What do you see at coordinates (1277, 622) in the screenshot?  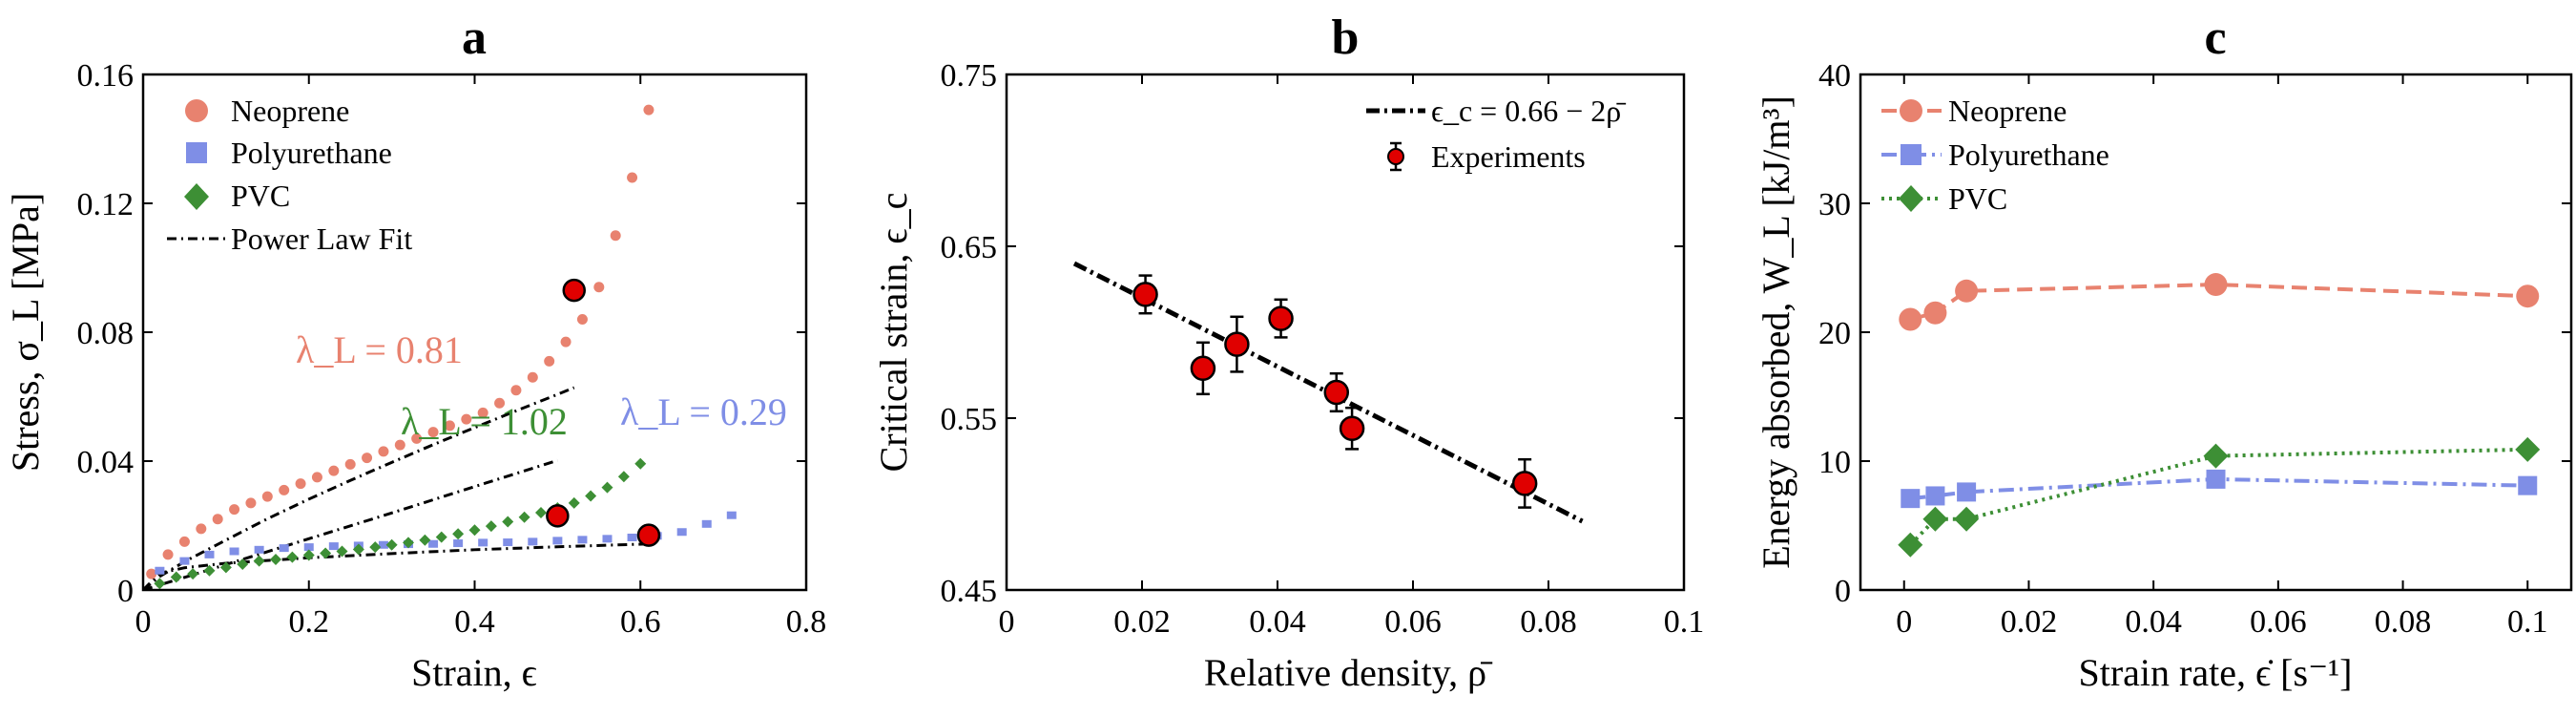 I see `panel-b-xtick-label: 0.04` at bounding box center [1277, 622].